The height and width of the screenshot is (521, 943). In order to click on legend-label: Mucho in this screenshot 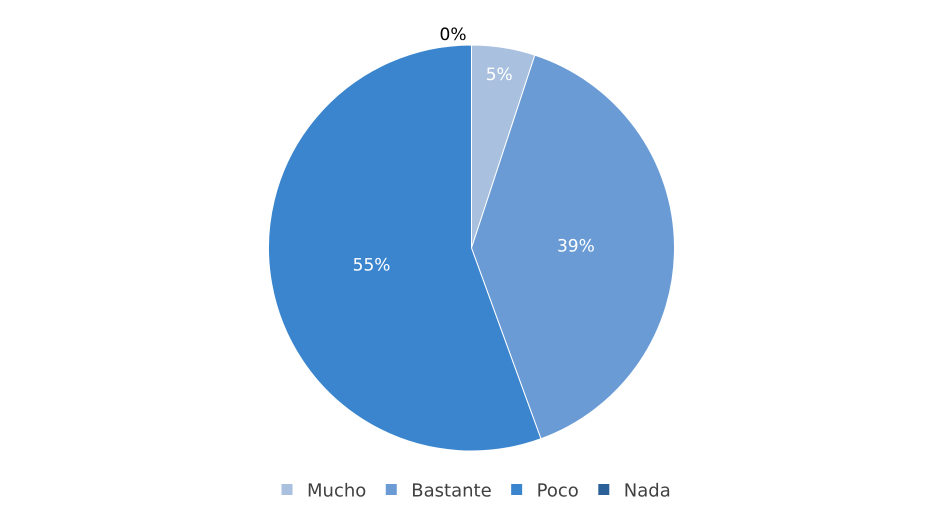, I will do `click(336, 491)`.